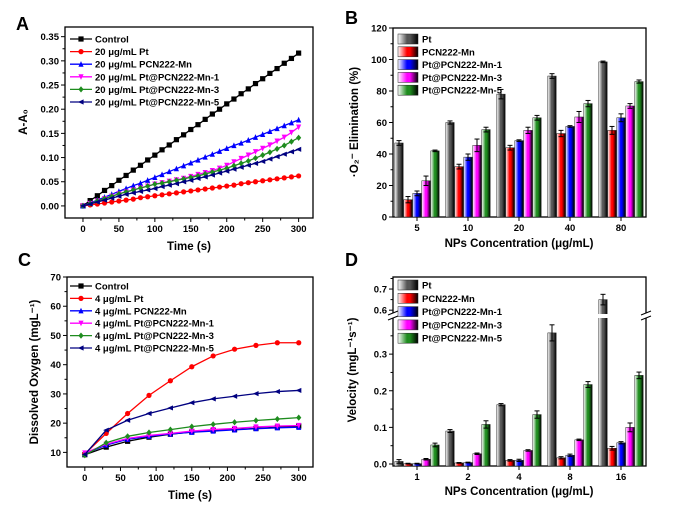 Image resolution: width=700 pixels, height=510 pixels. I want to click on y-tick-label: 70, so click(55, 278).